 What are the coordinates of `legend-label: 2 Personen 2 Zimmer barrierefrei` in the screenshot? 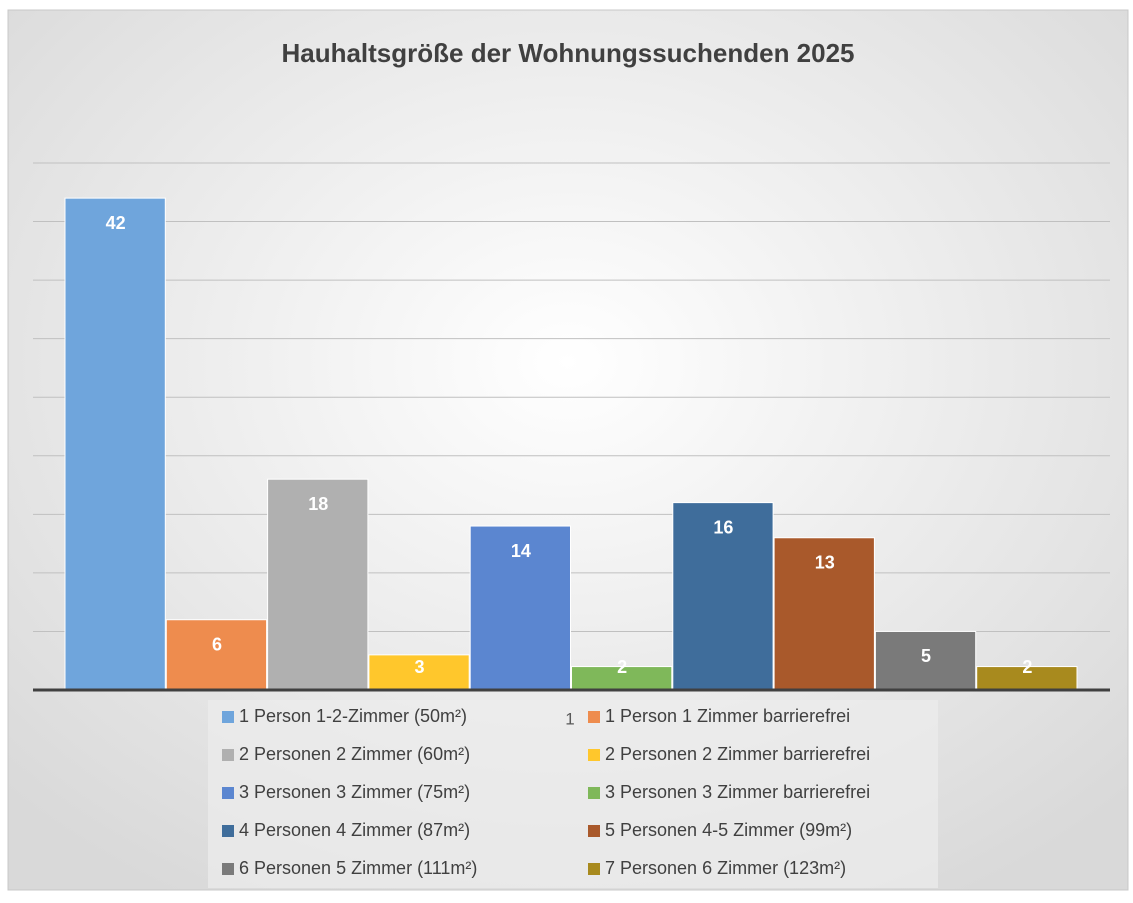 It's located at (737, 754).